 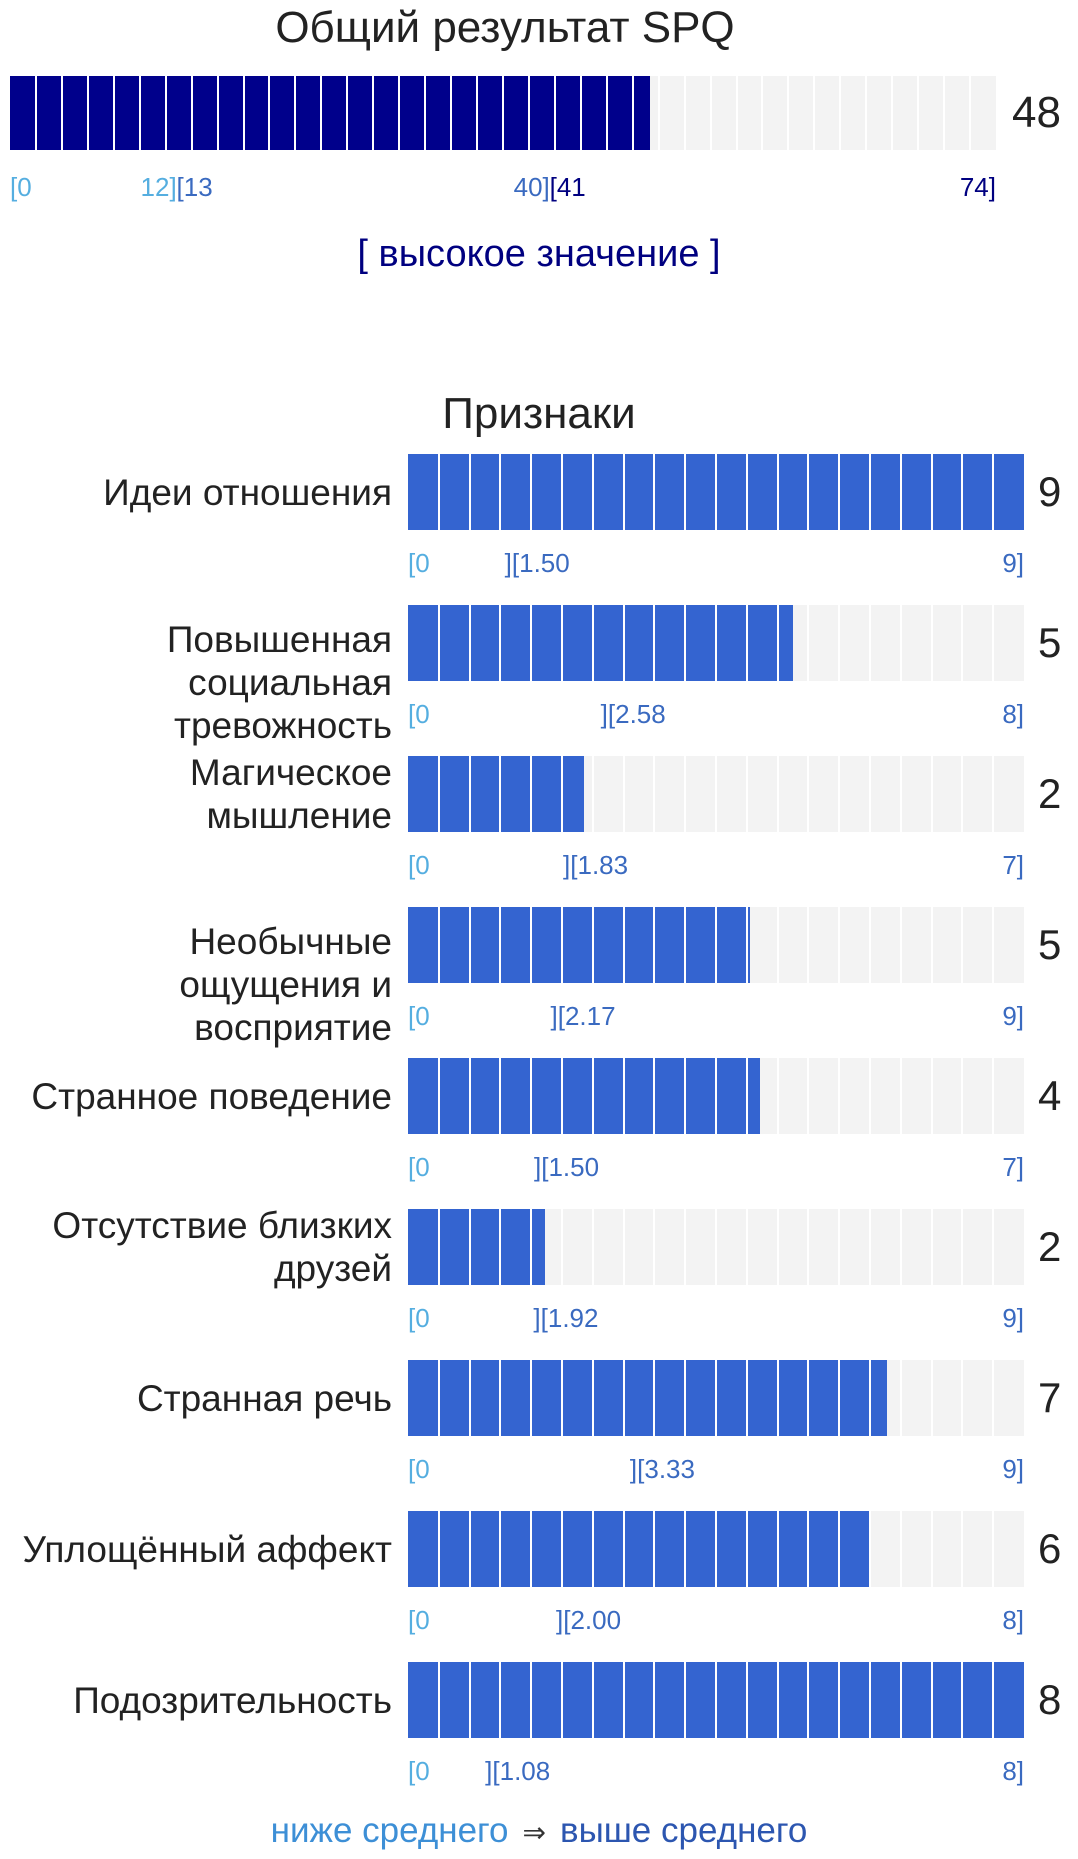 What do you see at coordinates (567, 1167) in the screenshot?
I see `trait-range-threshold: ][1.50` at bounding box center [567, 1167].